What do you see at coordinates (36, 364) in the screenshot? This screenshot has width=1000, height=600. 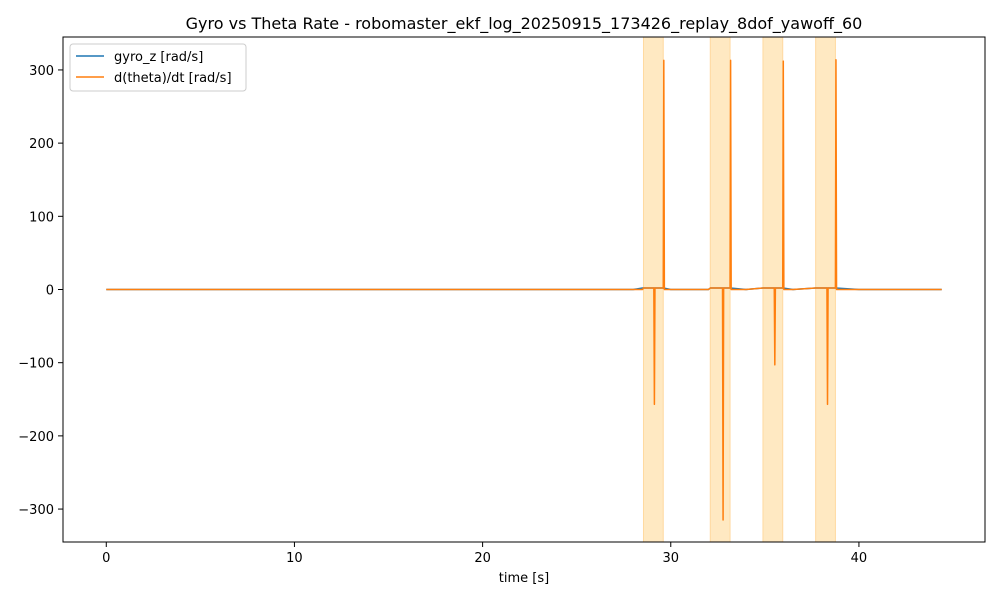 I see `y-tick-label: −100` at bounding box center [36, 364].